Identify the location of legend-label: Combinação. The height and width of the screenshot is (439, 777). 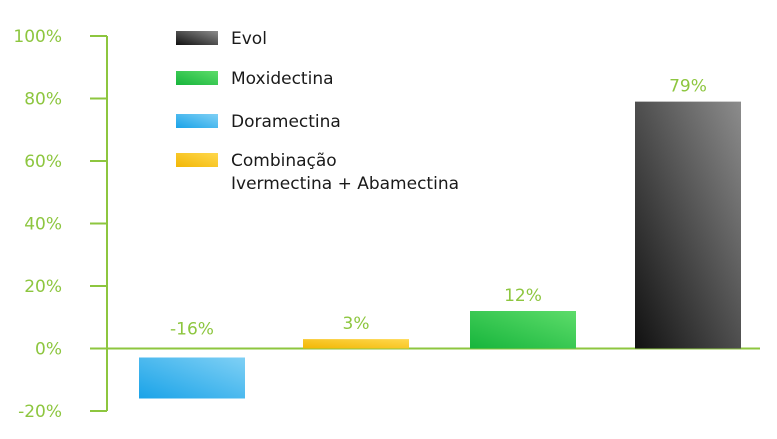
(284, 161).